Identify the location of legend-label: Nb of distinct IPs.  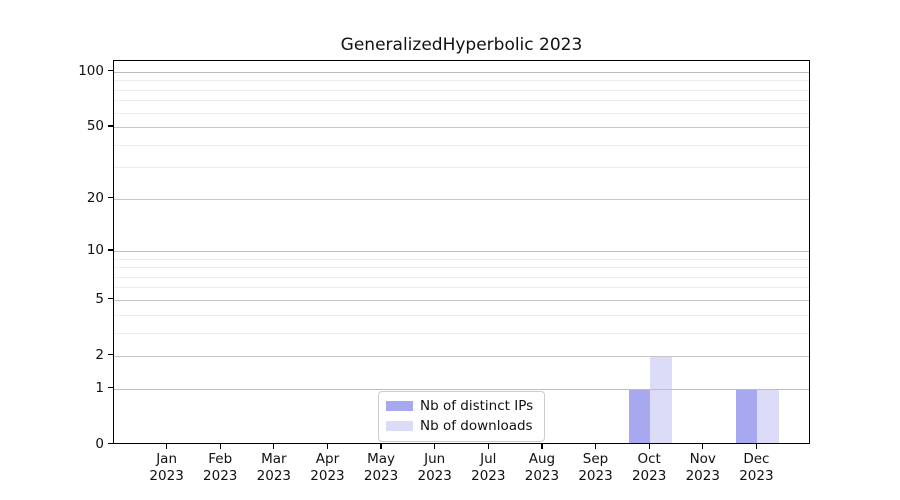
(477, 406).